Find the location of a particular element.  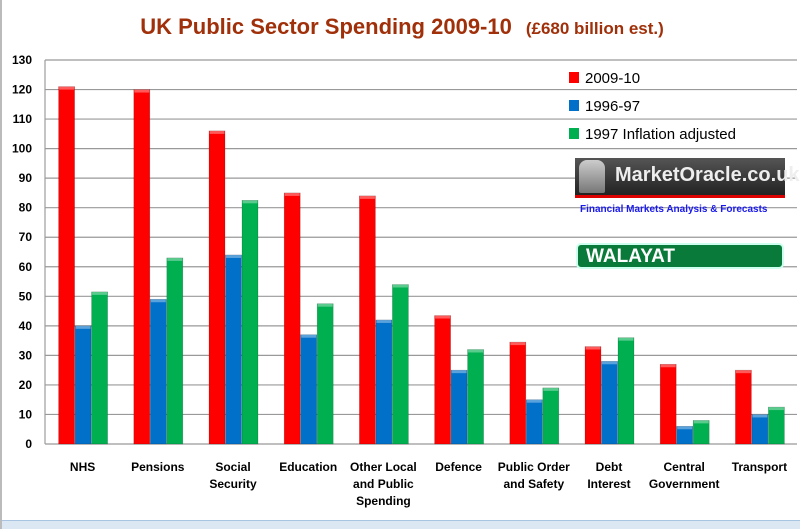

walayat-suffix: .COM is located at coordinates (678, 282).